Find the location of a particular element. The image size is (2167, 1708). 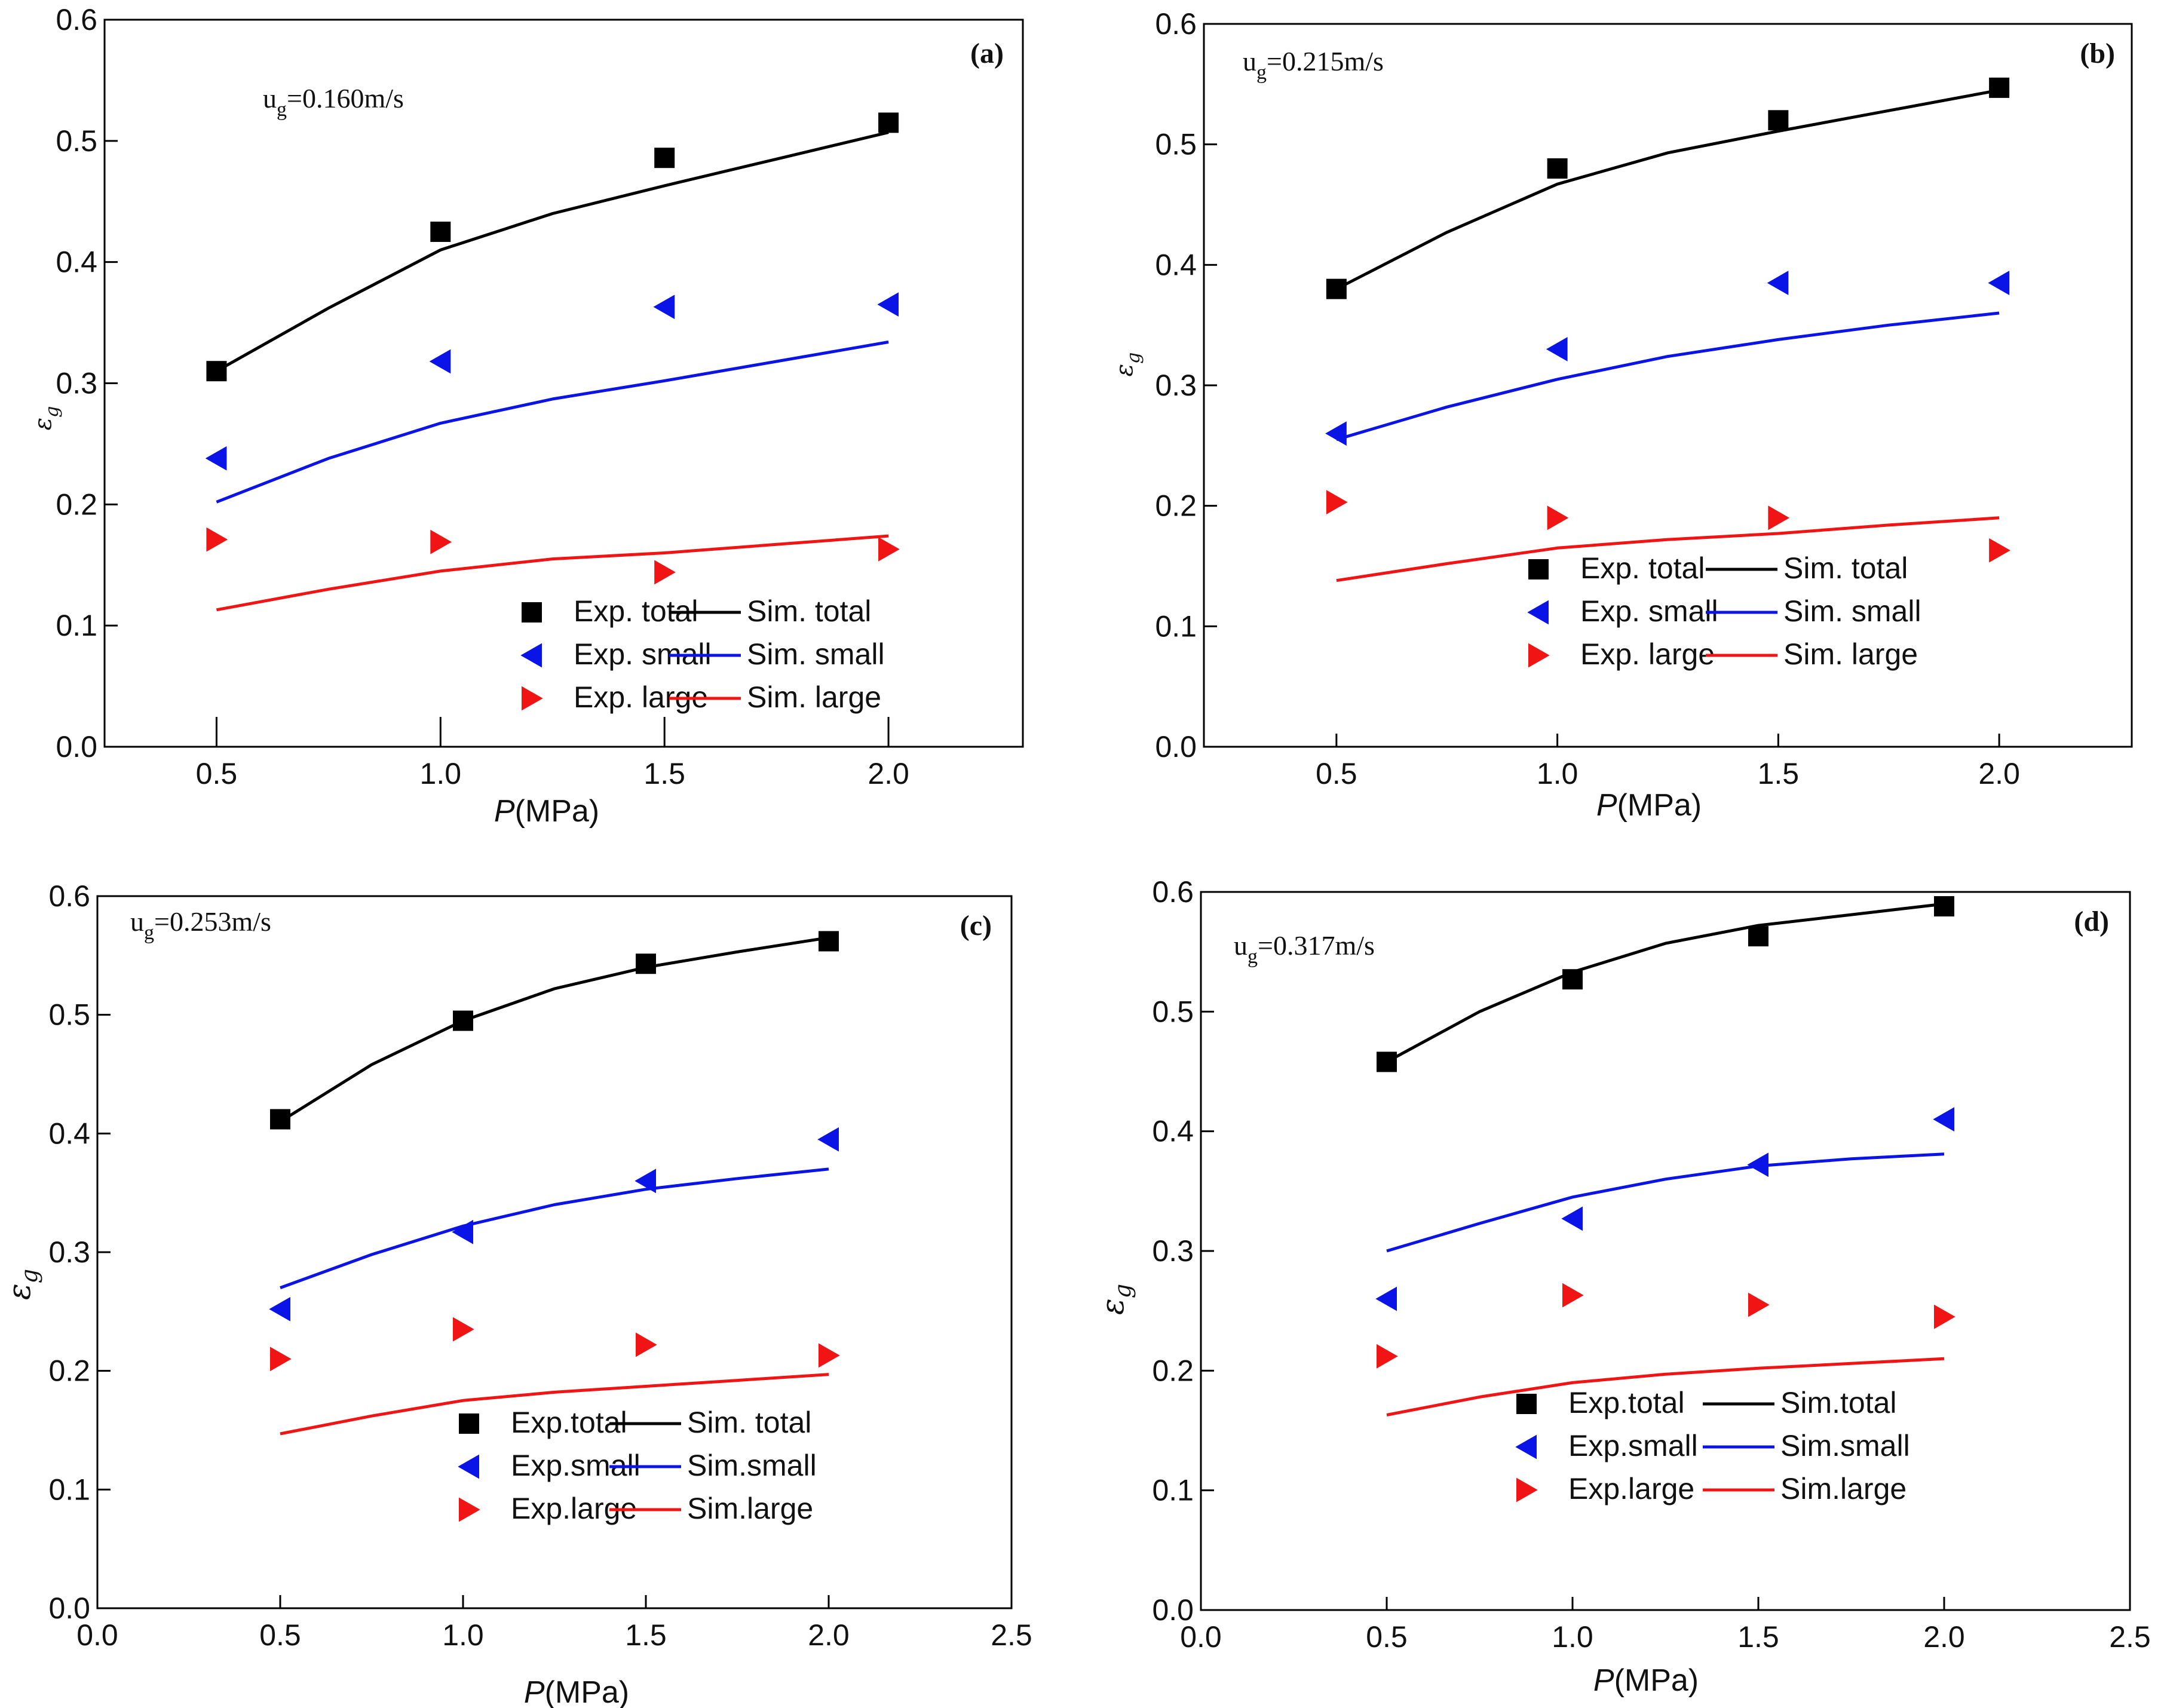

legend-label: Exp.small is located at coordinates (1633, 1445).